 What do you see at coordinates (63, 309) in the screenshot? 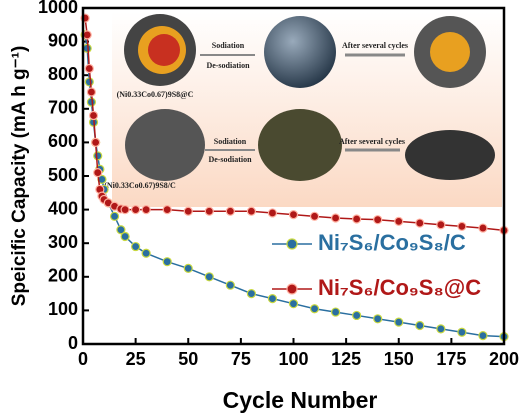
I see `y-tick-label: 100` at bounding box center [63, 309].